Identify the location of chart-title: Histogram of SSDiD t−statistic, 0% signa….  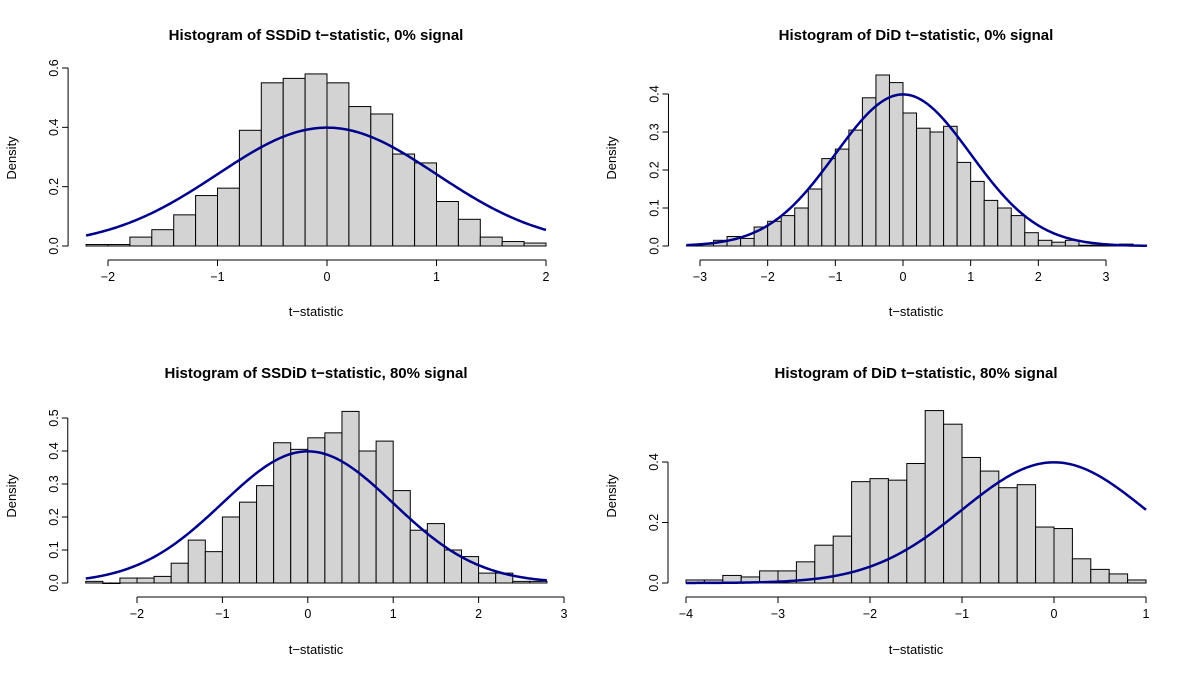
(316, 35).